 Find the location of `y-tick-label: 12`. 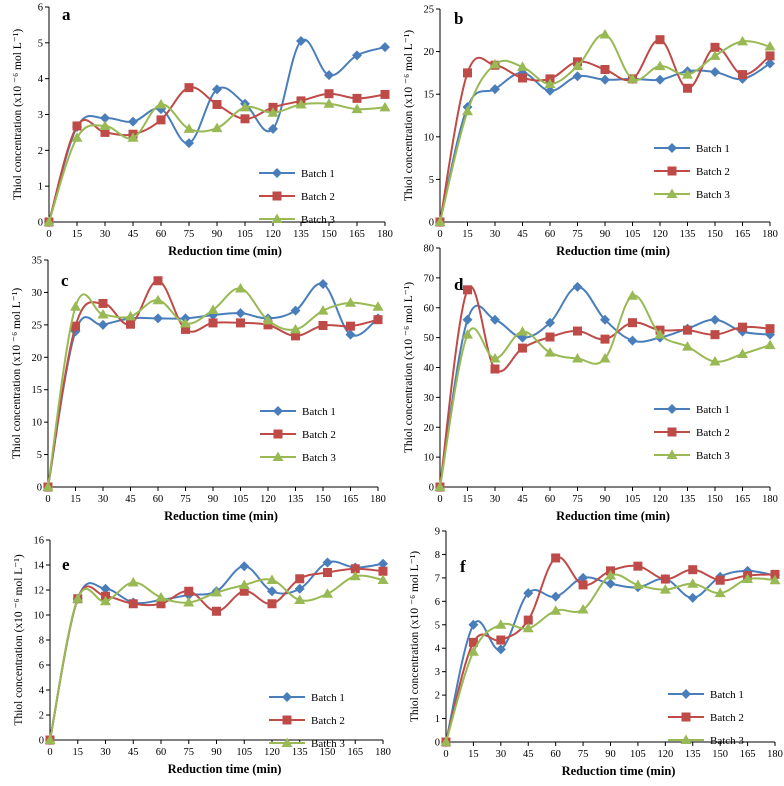

y-tick-label: 12 is located at coordinates (39, 591).